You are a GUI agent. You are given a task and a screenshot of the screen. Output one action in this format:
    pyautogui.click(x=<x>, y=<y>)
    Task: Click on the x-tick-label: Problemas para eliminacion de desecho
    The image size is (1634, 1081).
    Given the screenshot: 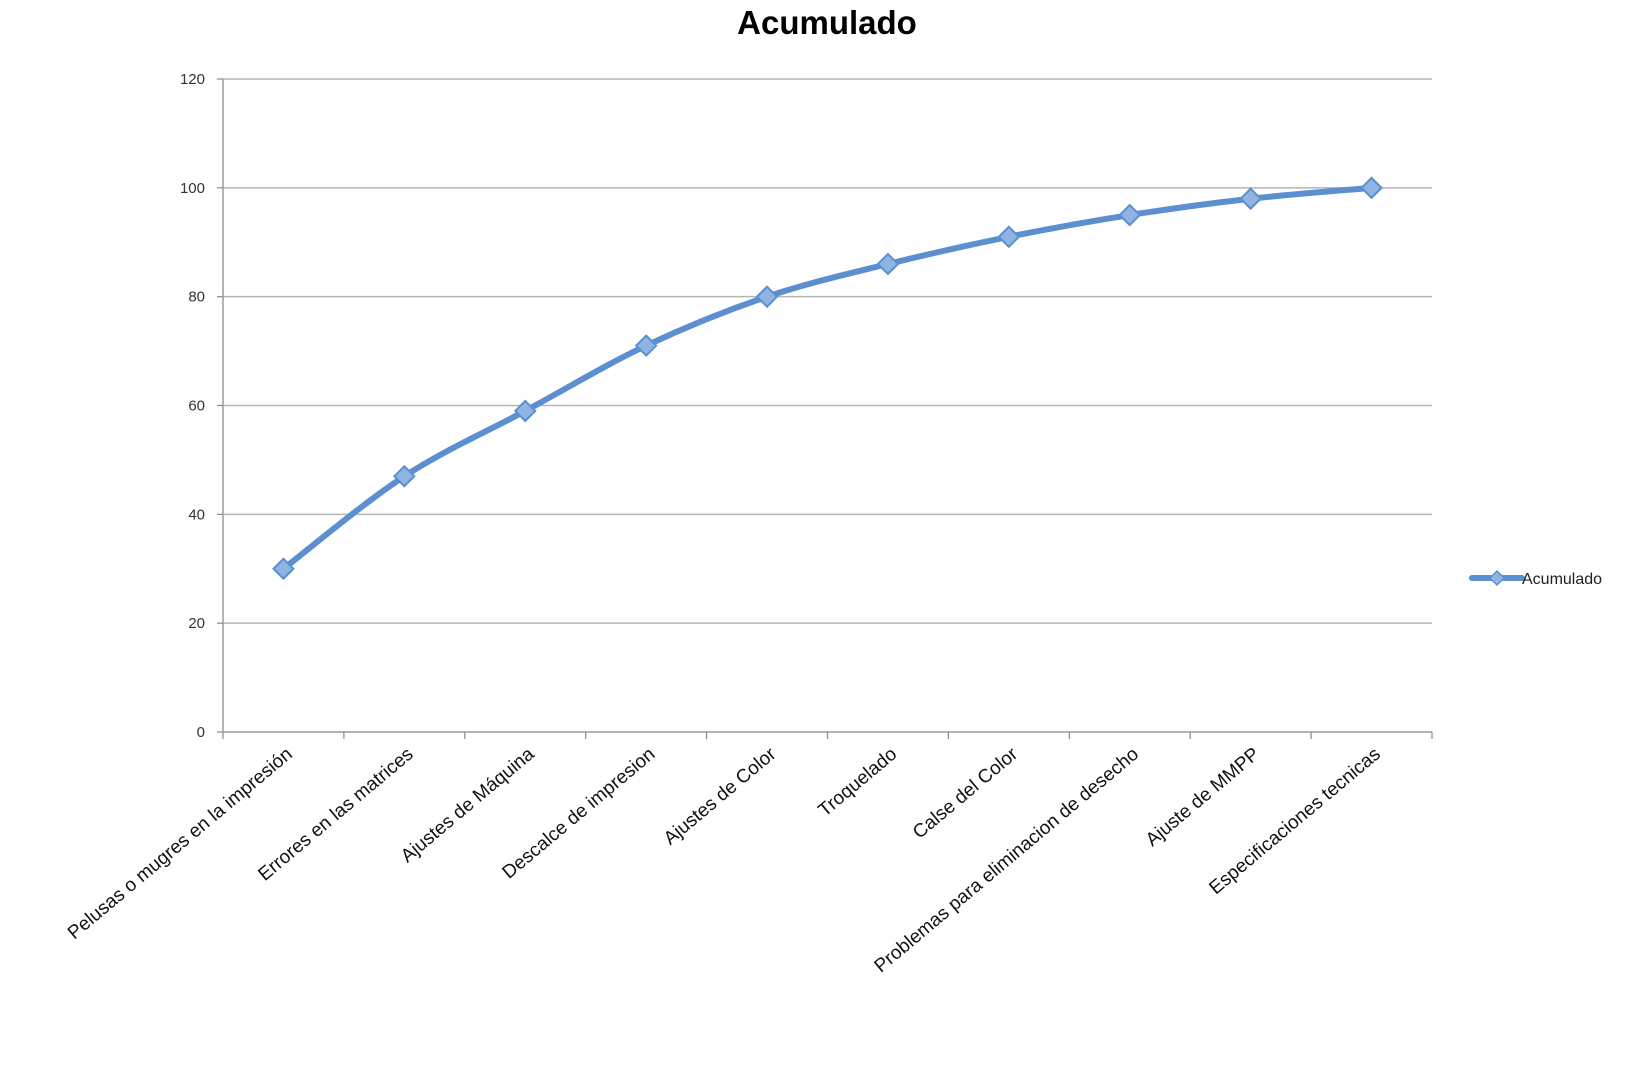 What is the action you would take?
    pyautogui.click(x=1007, y=860)
    